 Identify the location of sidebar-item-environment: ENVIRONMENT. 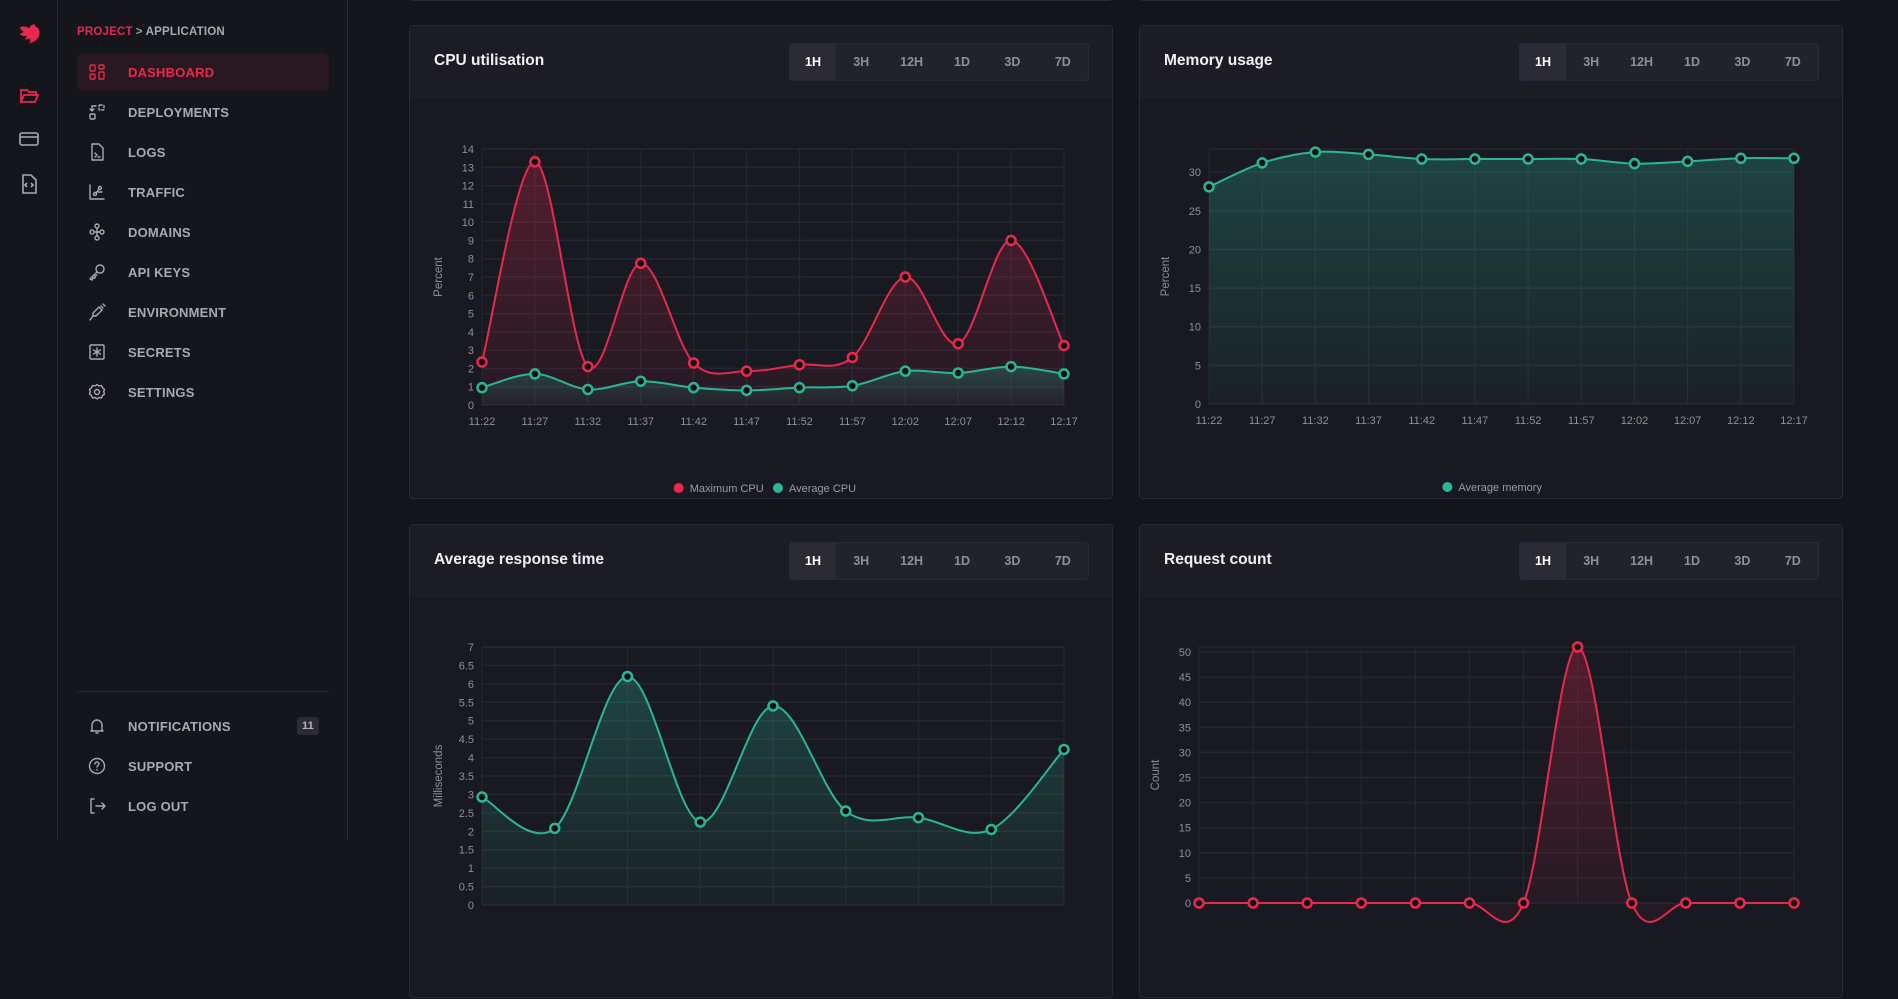
(203, 312).